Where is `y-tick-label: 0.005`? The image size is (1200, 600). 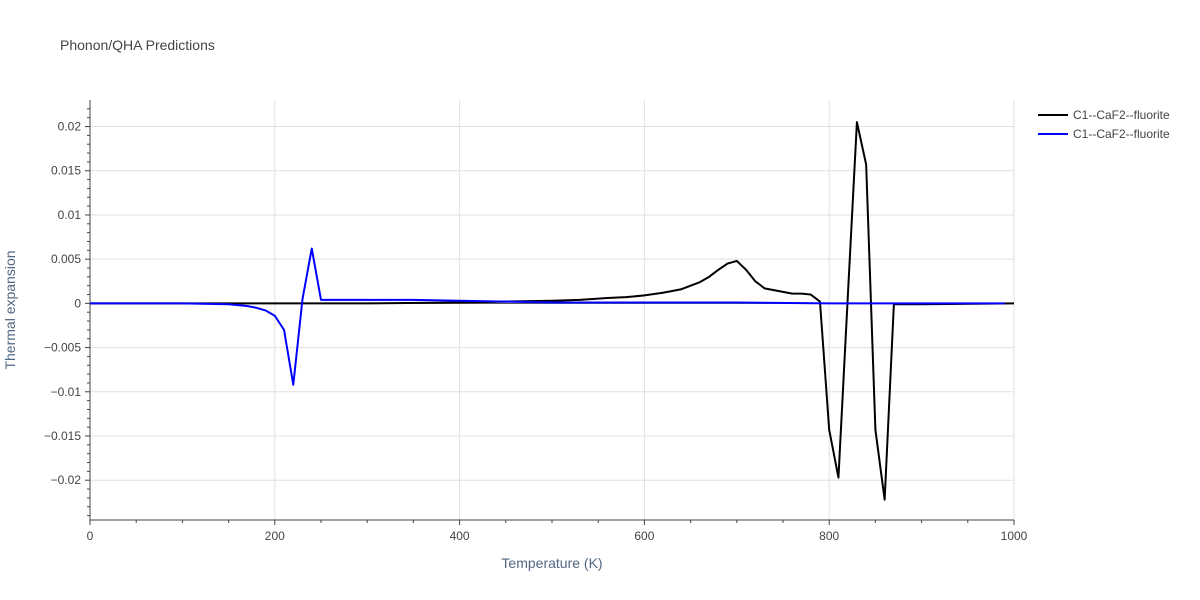
y-tick-label: 0.005 is located at coordinates (66, 259).